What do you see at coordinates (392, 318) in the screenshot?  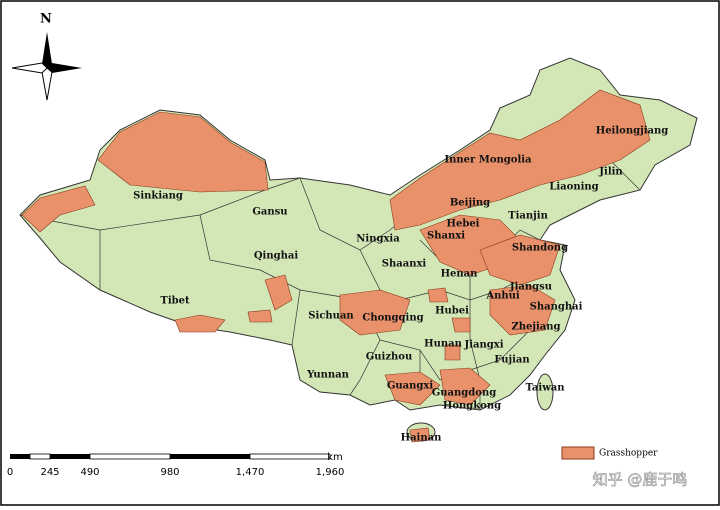 I see `region-label: Chongqing` at bounding box center [392, 318].